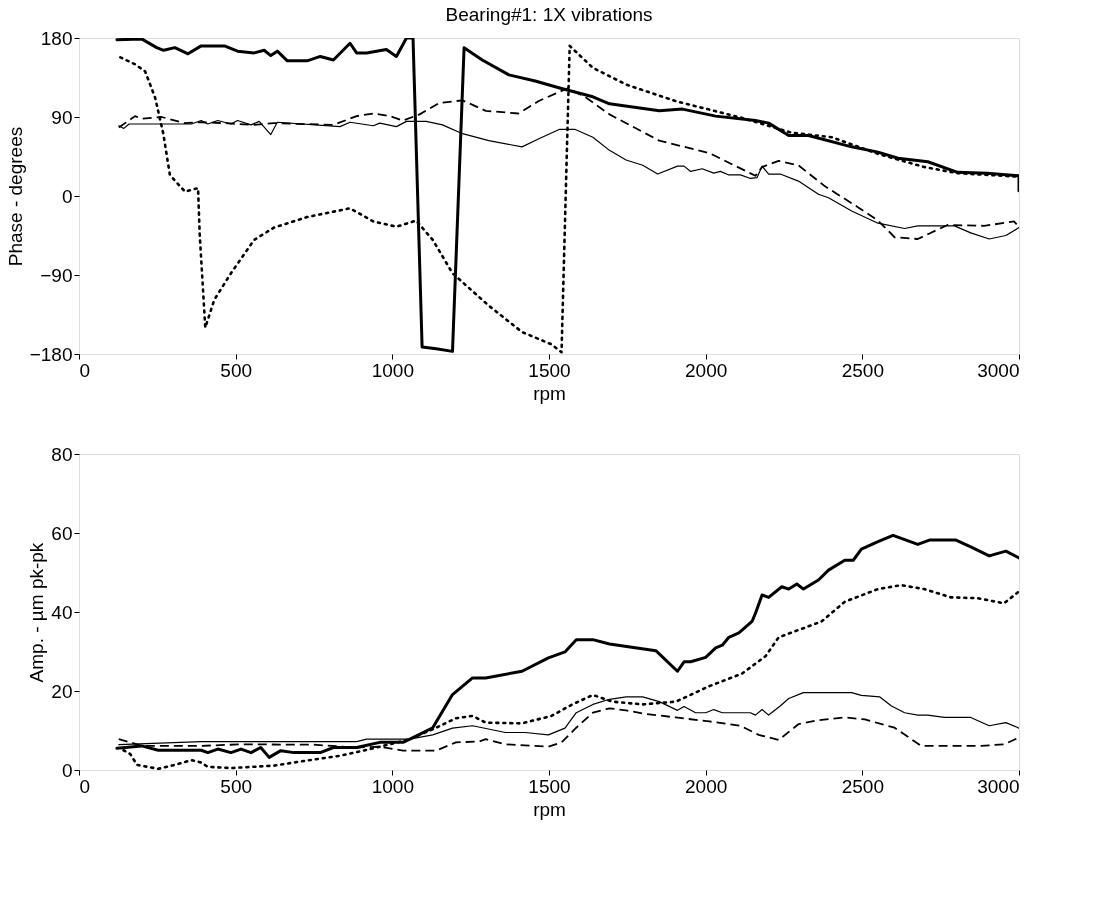 Image resolution: width=1102 pixels, height=897 pixels. I want to click on y-tick-label: 90, so click(62, 117).